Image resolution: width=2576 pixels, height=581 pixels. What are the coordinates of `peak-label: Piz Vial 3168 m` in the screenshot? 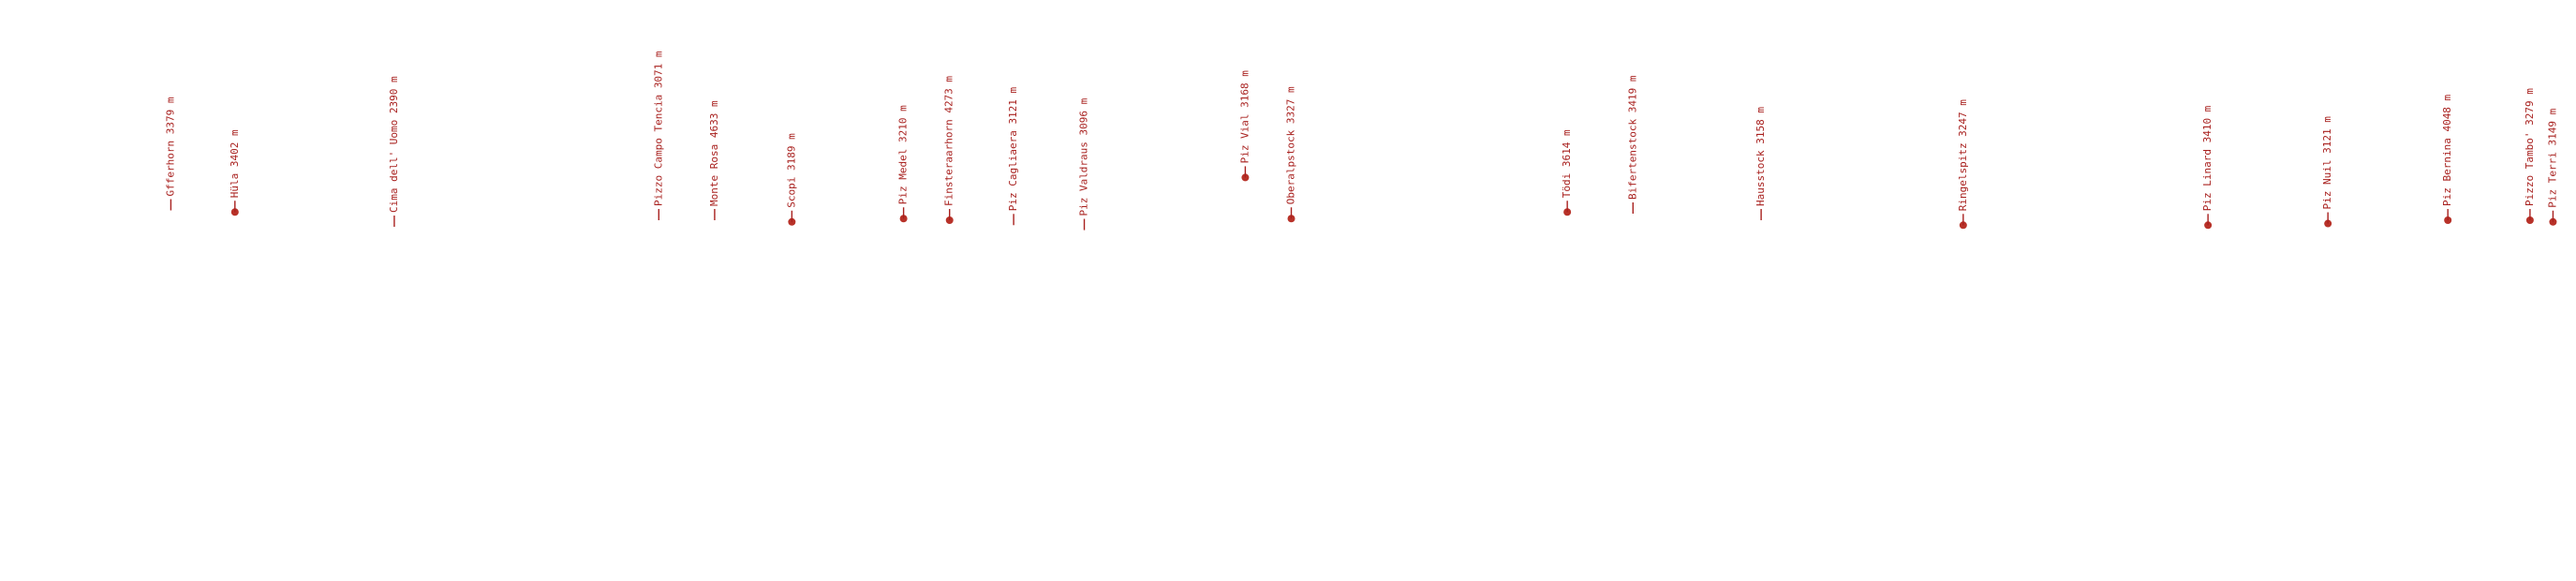 It's located at (1244, 126).